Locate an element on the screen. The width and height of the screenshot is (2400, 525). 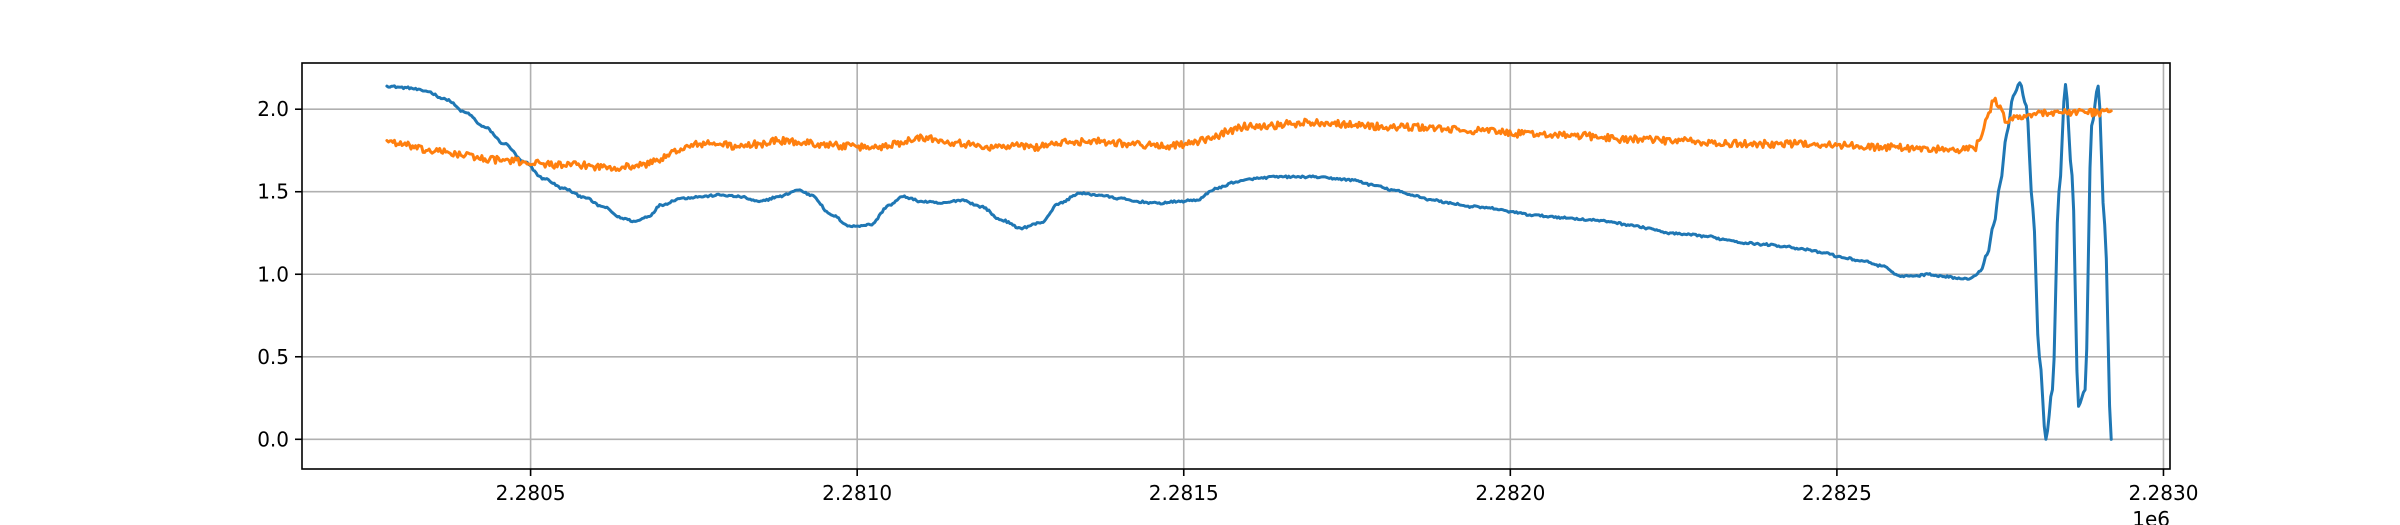
x-tick-label: 2.2815 is located at coordinates (1184, 493).